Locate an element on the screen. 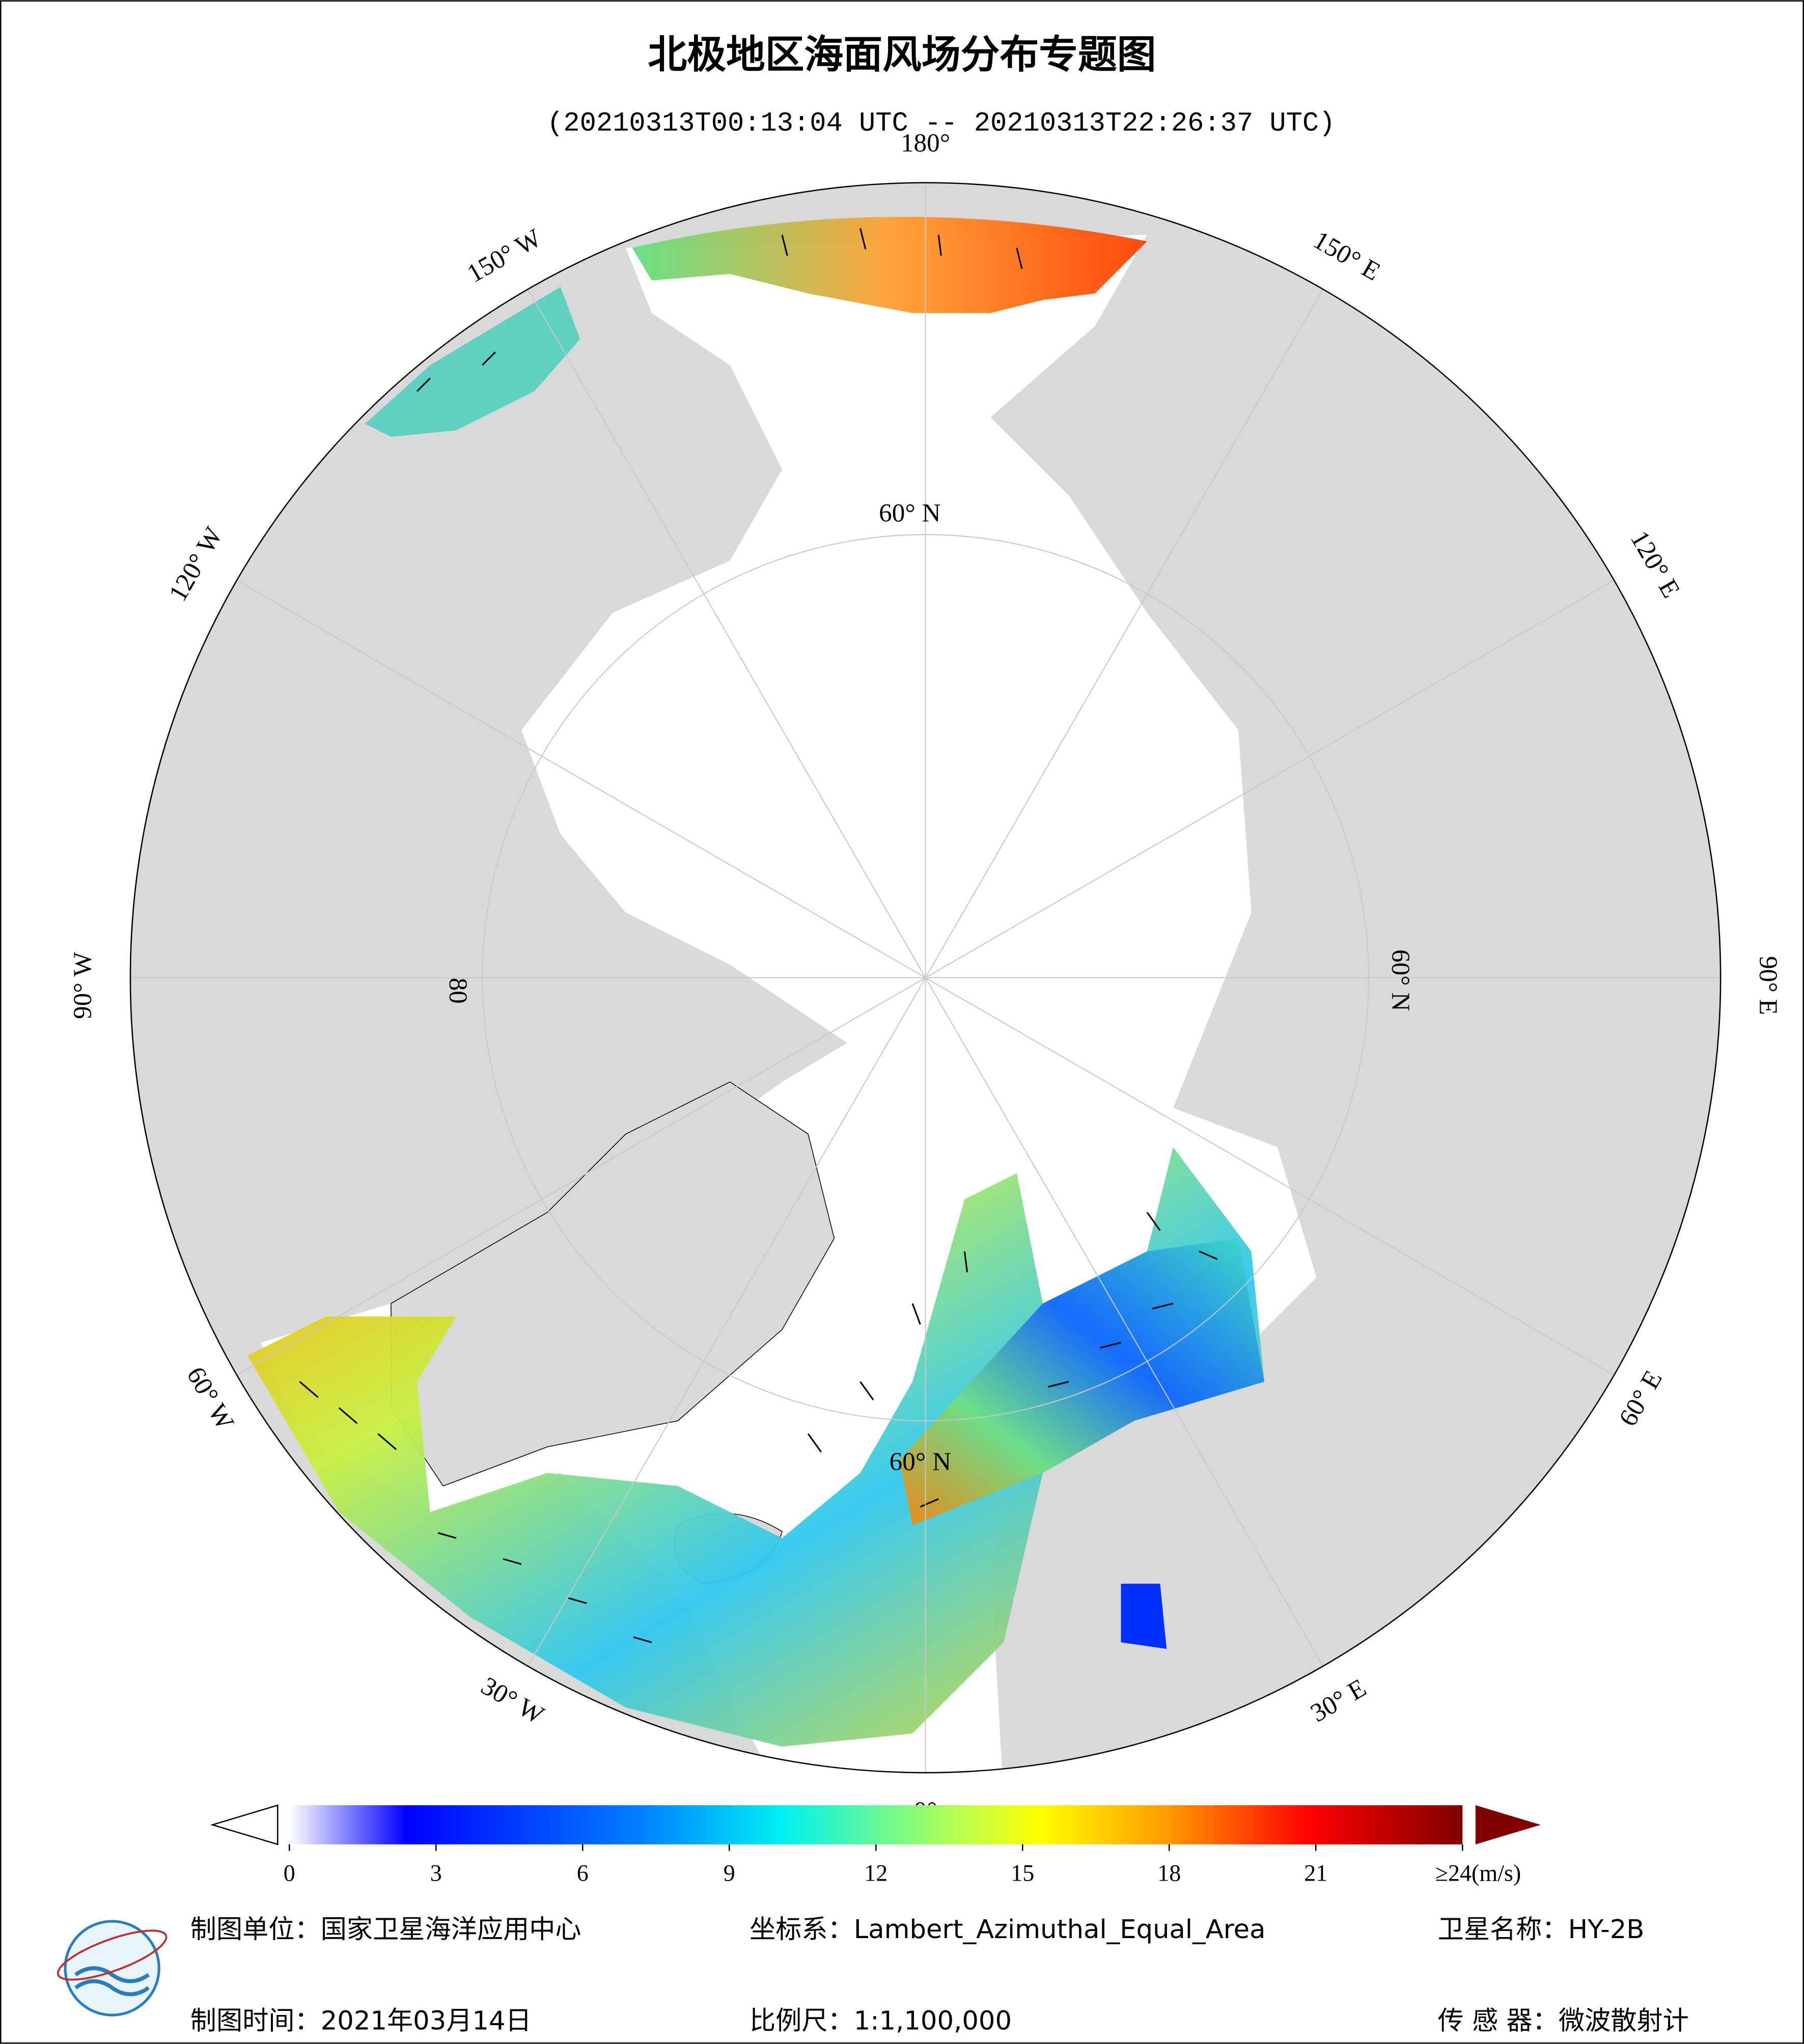 This screenshot has width=1804, height=2044. colorbar-tick-label: 9 is located at coordinates (729, 1873).